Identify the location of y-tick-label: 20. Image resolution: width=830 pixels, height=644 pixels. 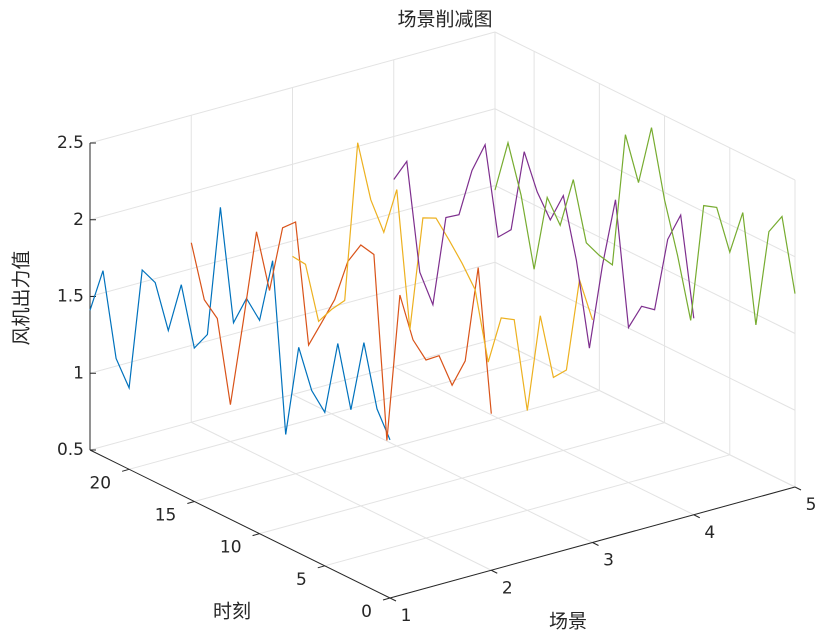
(100, 483).